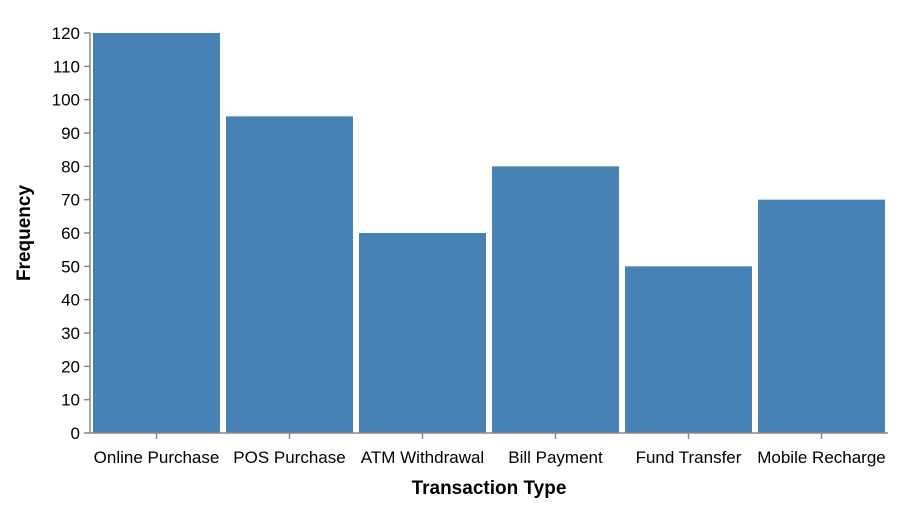 Image resolution: width=904 pixels, height=506 pixels. What do you see at coordinates (66, 66) in the screenshot?
I see `y-tick-label: 110` at bounding box center [66, 66].